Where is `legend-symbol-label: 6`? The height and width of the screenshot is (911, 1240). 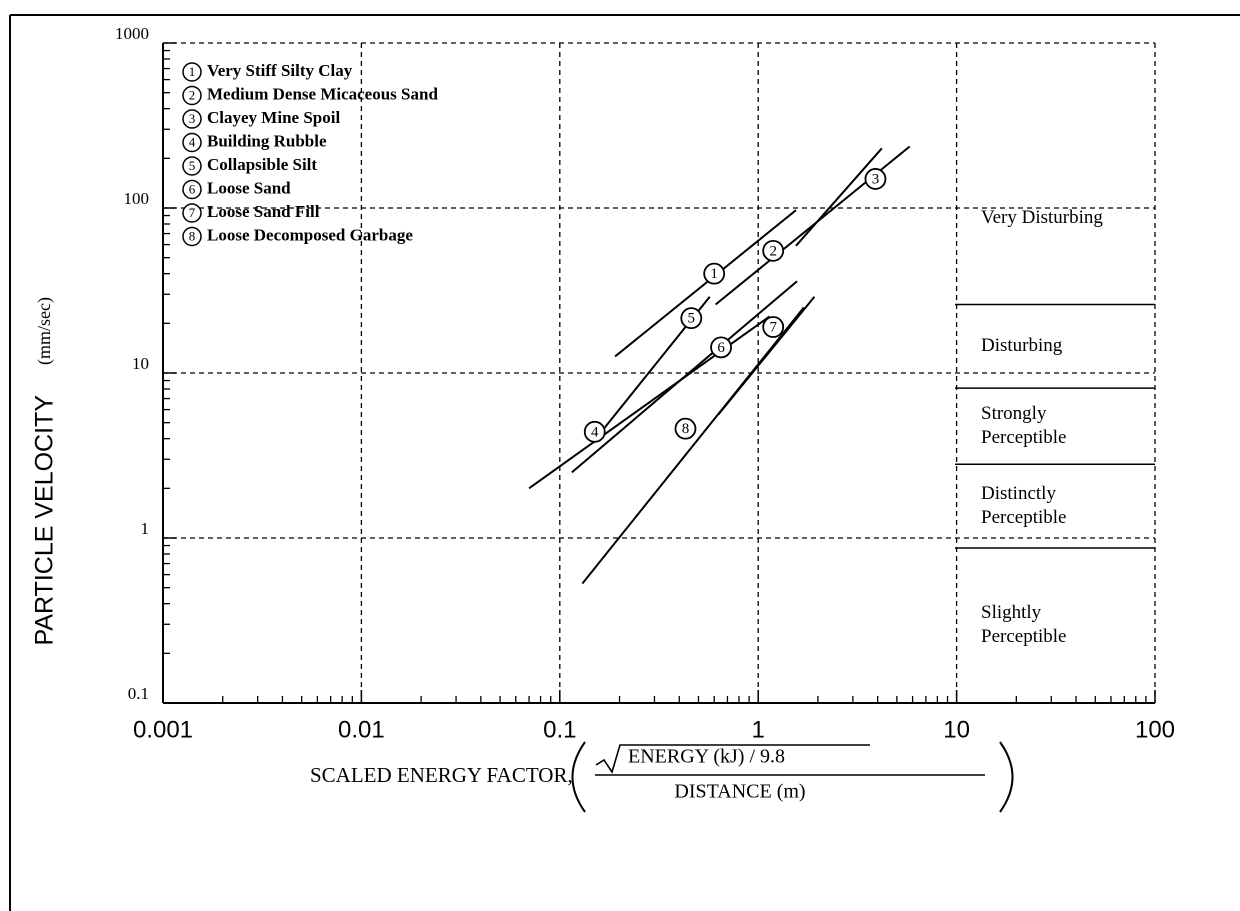 legend-symbol-label: 6 is located at coordinates (192, 188).